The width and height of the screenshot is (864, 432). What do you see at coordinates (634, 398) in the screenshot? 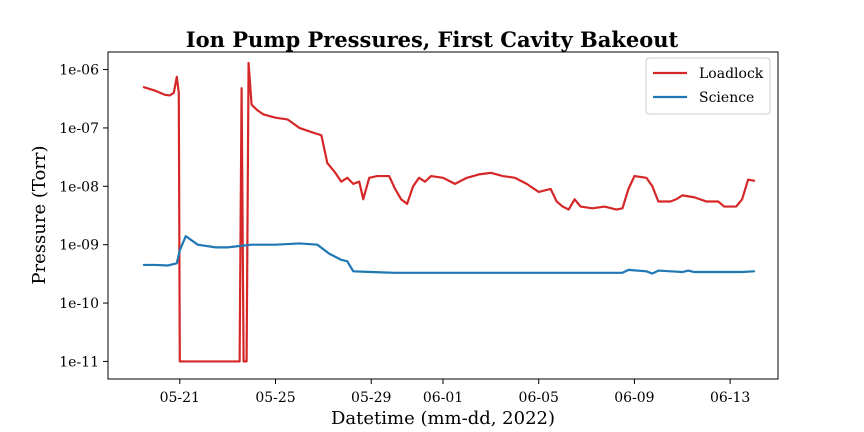
I see `x-tick-label: 06-09` at bounding box center [634, 398].